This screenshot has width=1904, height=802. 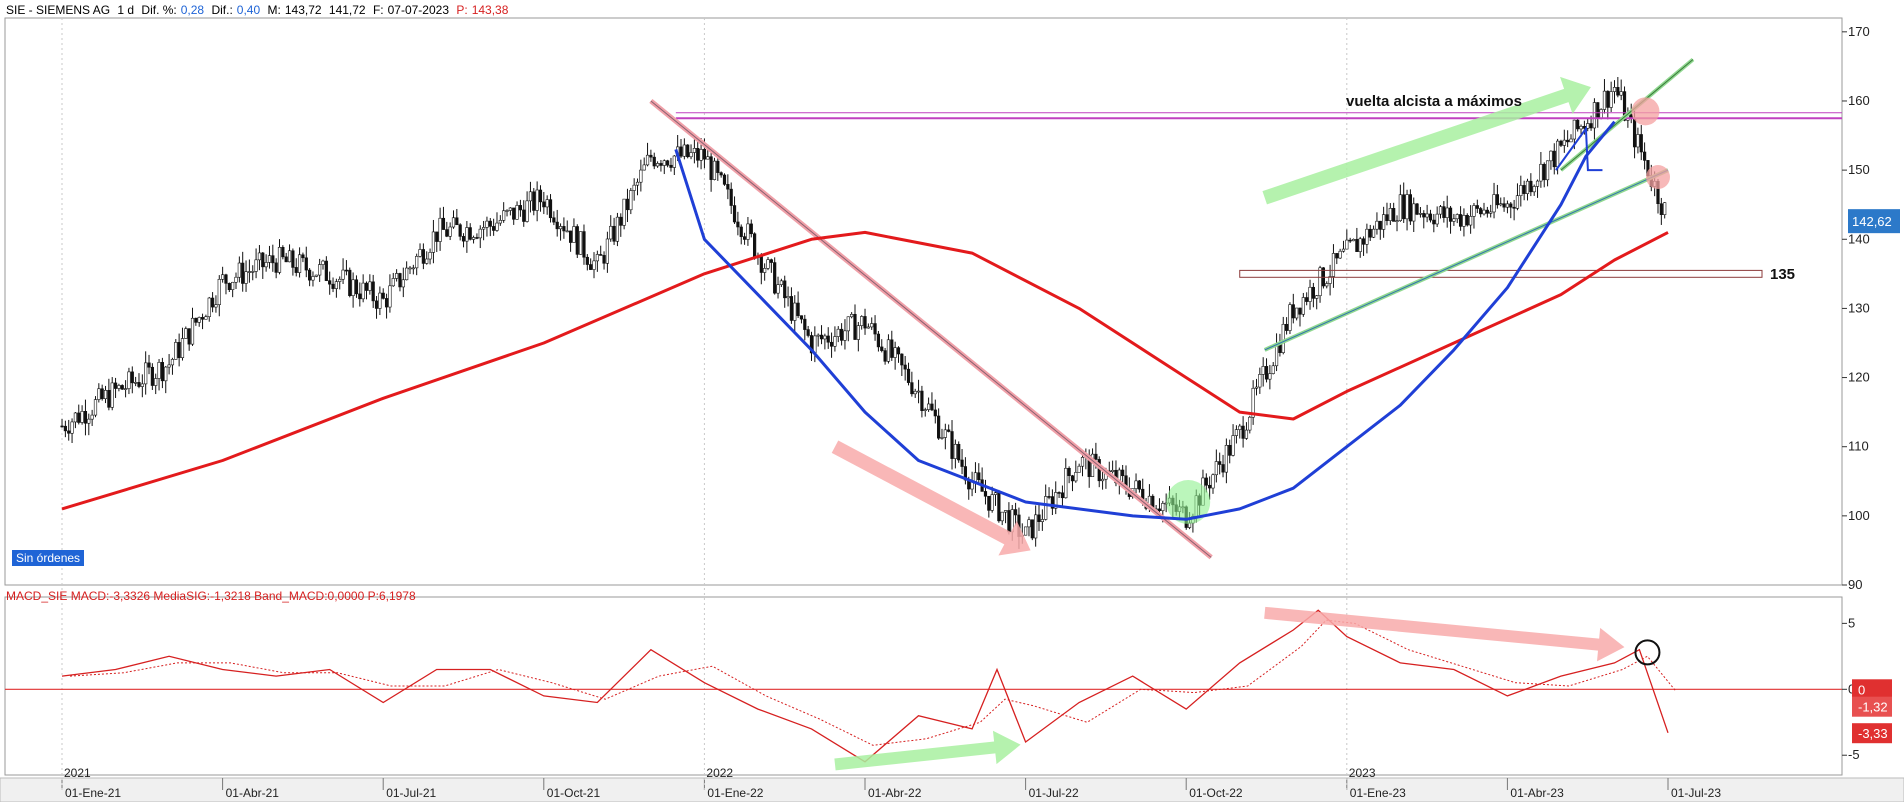 I want to click on x-tick-label: 01-Ene-23, so click(x=1378, y=793).